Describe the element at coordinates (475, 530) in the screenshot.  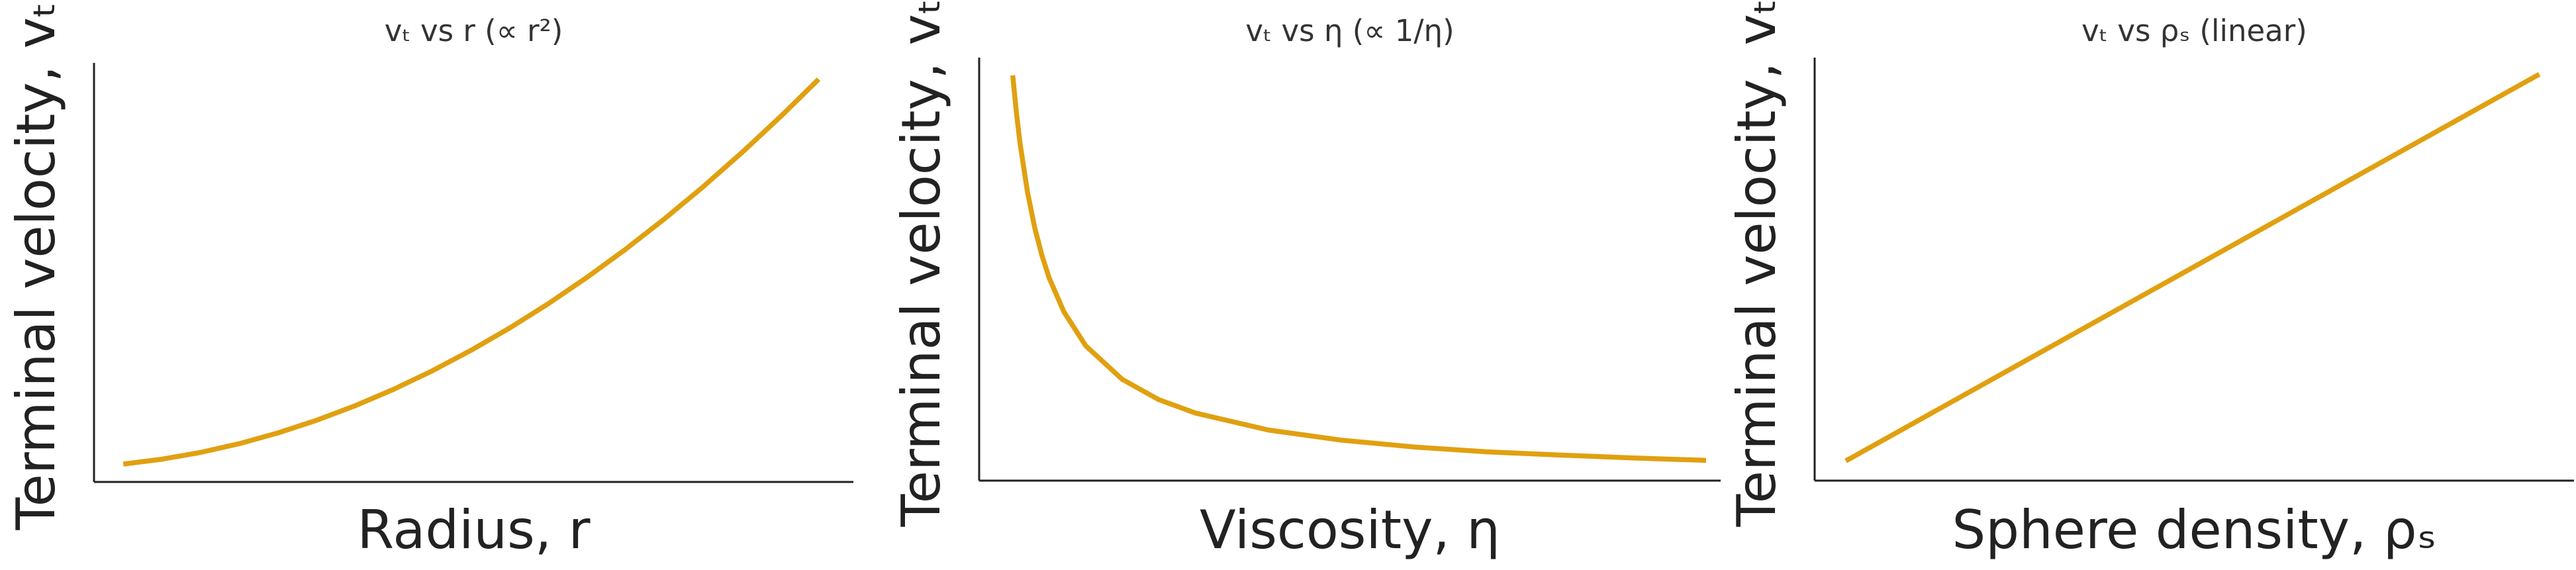
I see `x-axis-label: Radius, r` at that location.